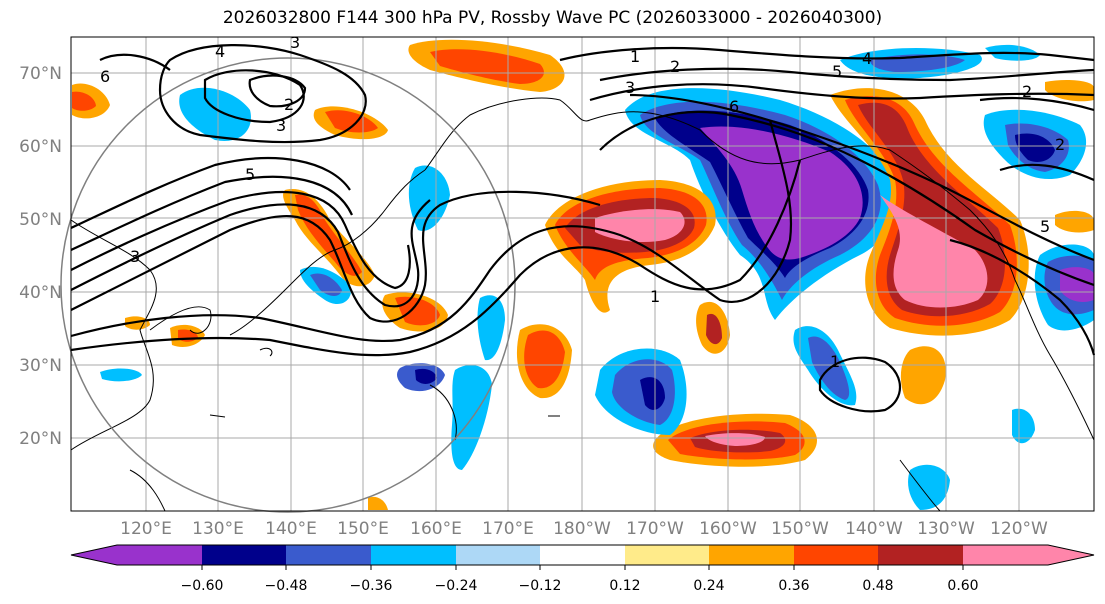  What do you see at coordinates (40, 293) in the screenshot?
I see `lat-label: 40°N` at bounding box center [40, 293].